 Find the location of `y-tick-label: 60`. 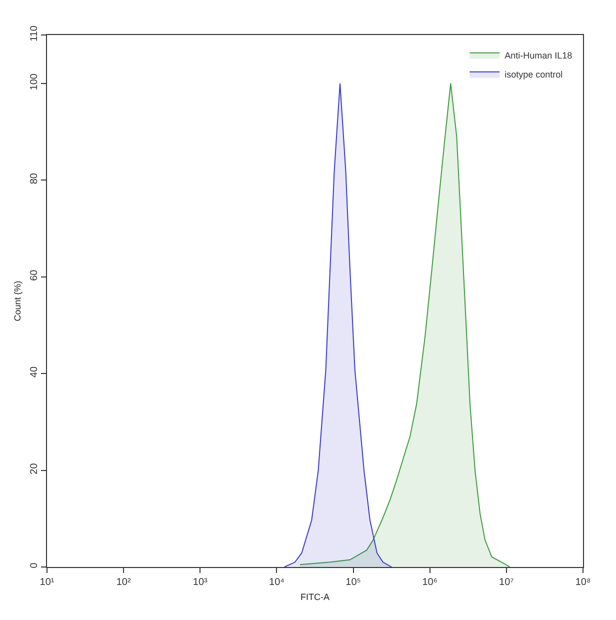

y-tick-label: 60 is located at coordinates (34, 275).